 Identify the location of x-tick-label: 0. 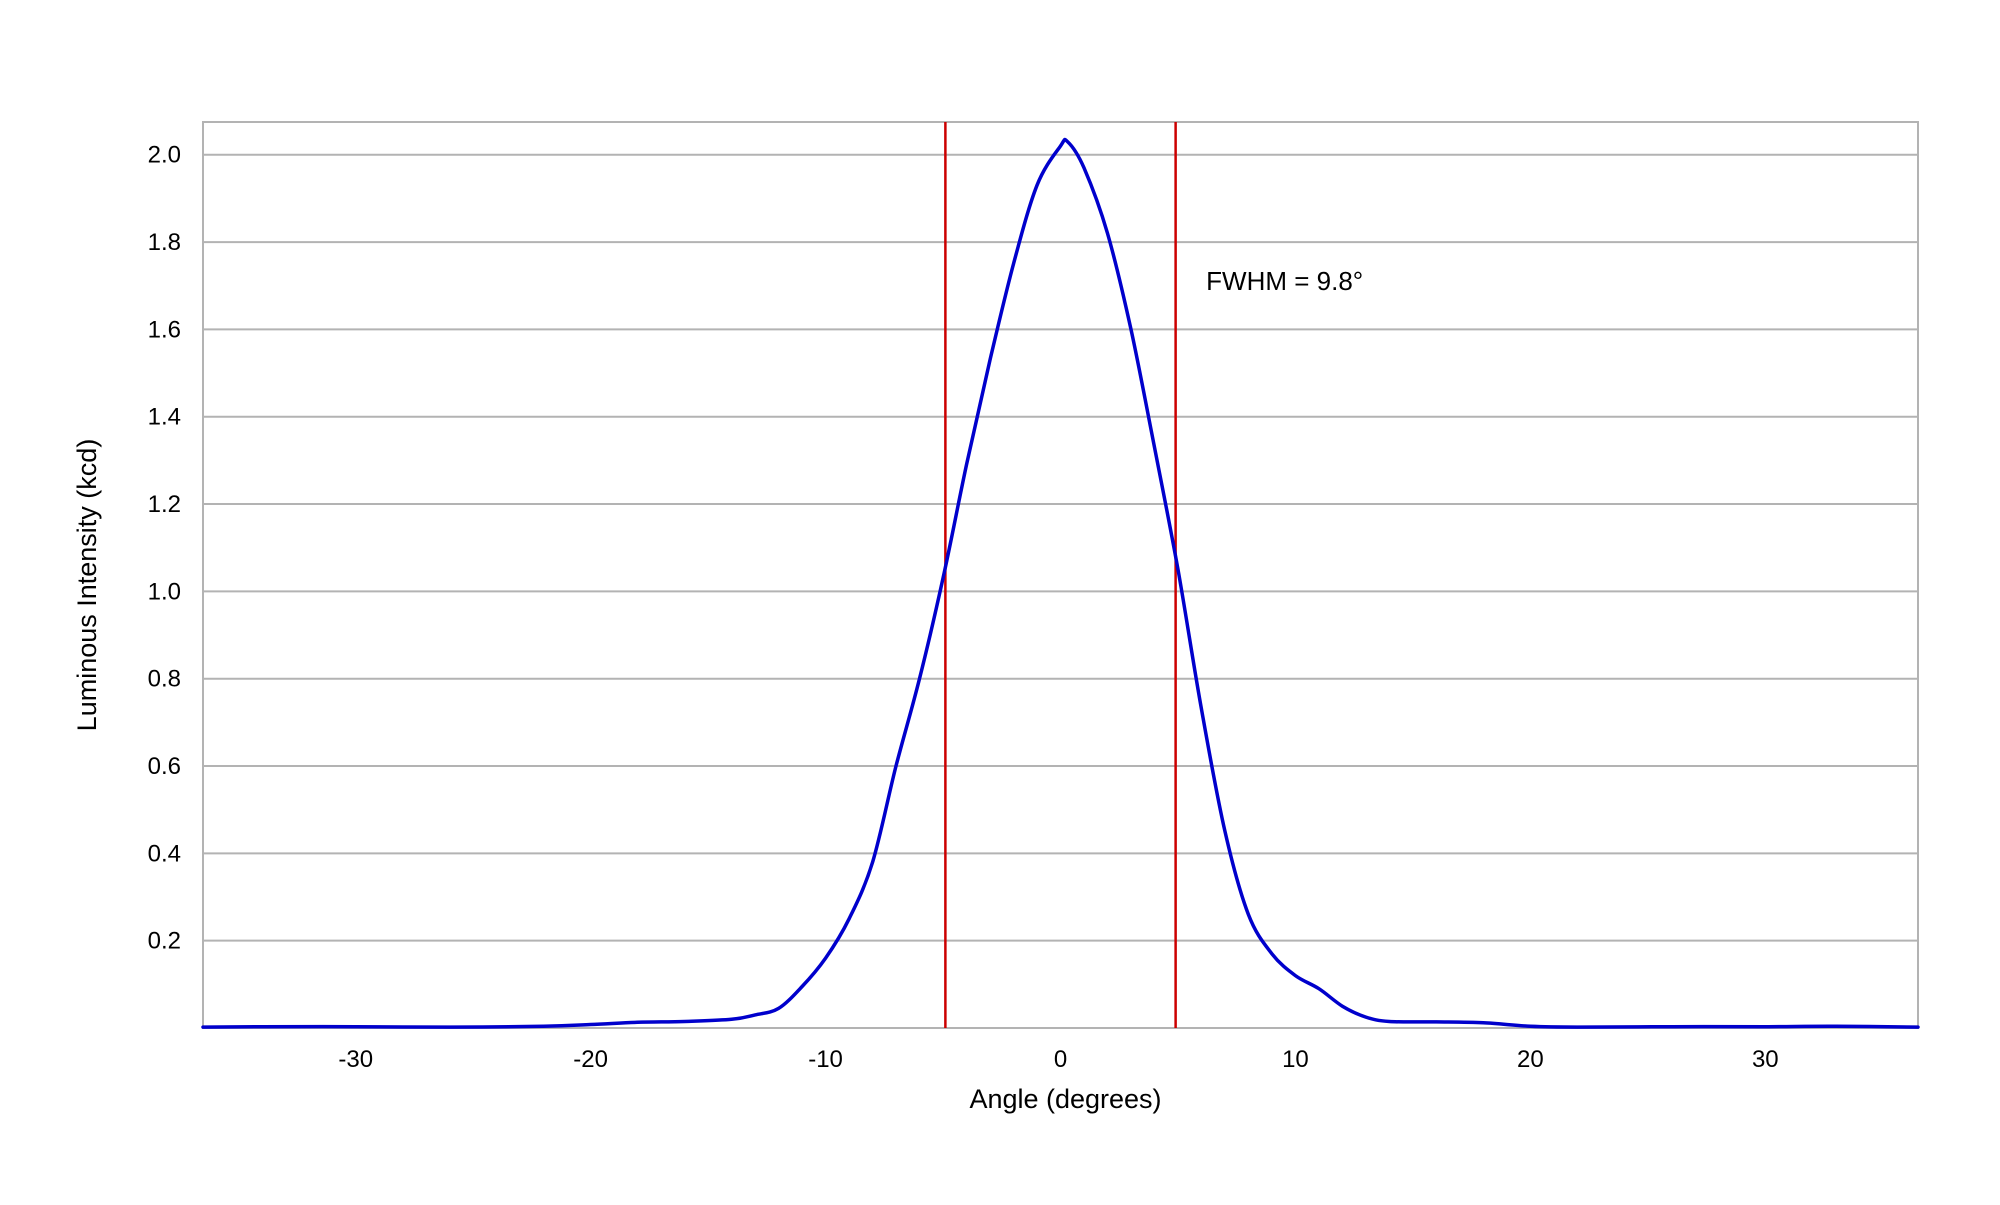
(1060, 1059).